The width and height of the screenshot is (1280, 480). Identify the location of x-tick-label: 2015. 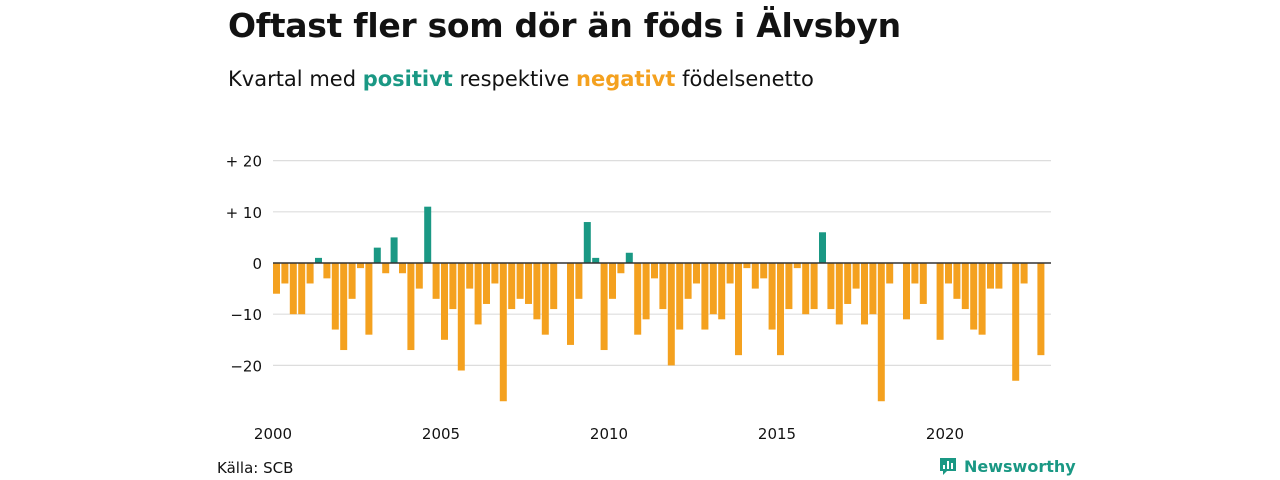
(777, 434).